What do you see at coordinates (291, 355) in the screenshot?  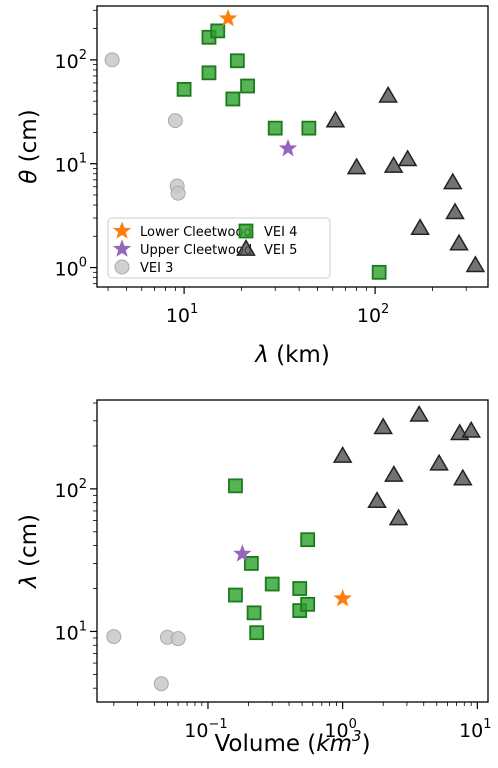 I see `x-axis-title: λ (km)` at bounding box center [291, 355].